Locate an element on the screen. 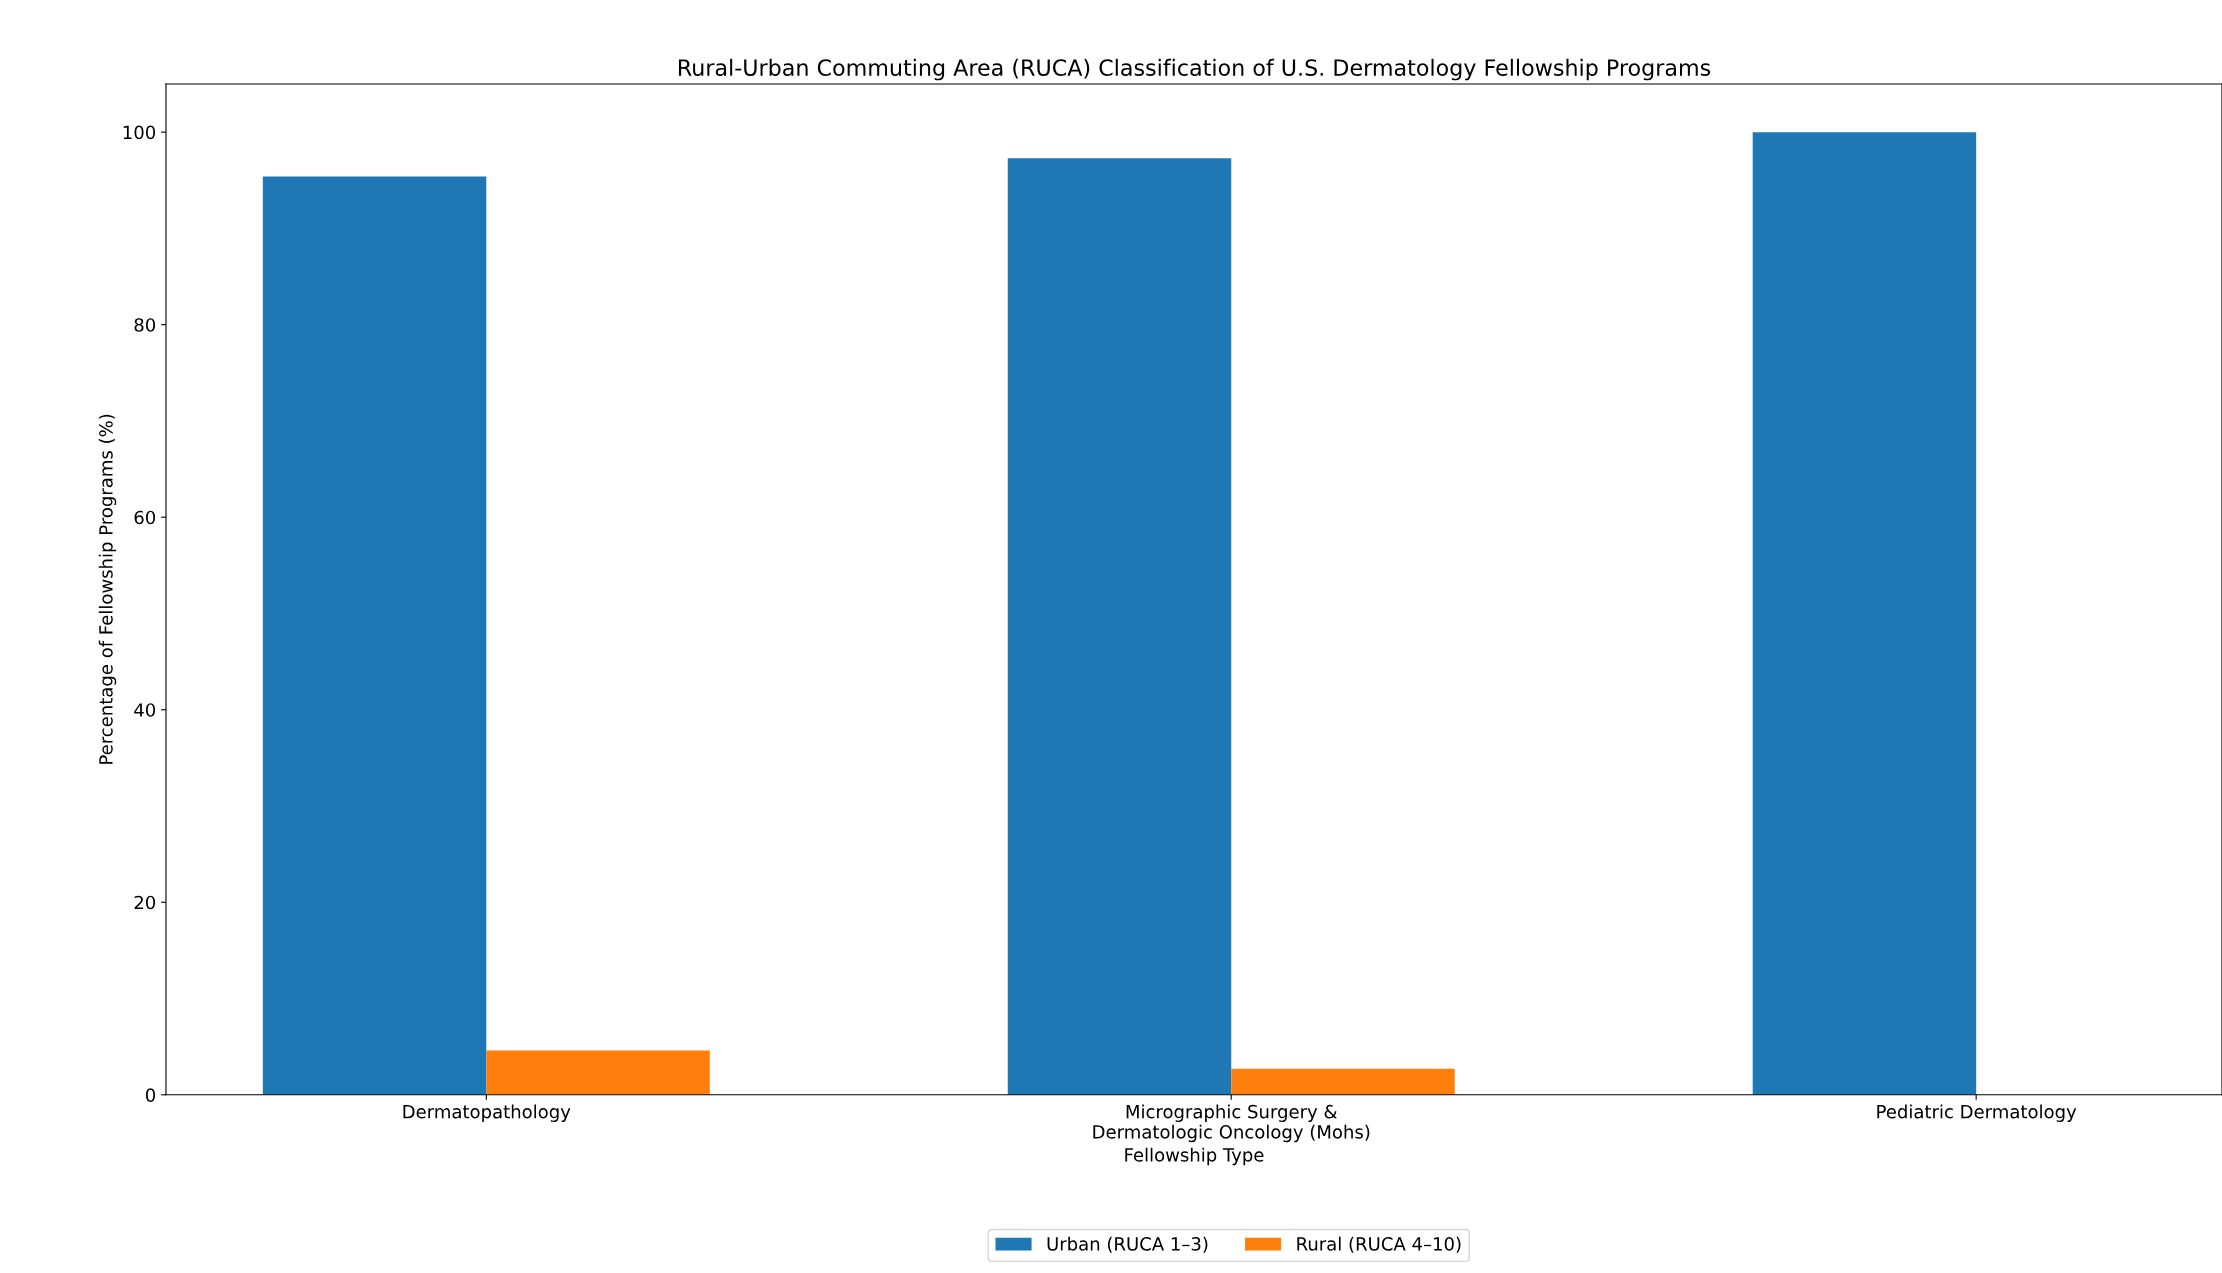 This screenshot has height=1273, width=2222. y-tick-label: 80 is located at coordinates (145, 325).